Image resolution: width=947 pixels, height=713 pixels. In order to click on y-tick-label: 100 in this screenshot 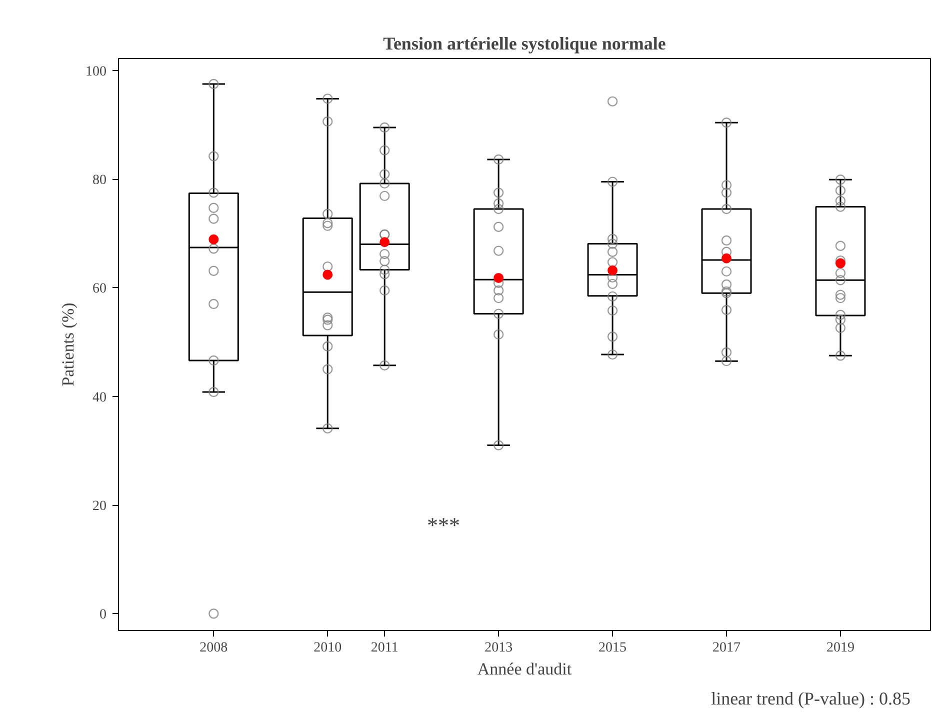, I will do `click(96, 72)`.